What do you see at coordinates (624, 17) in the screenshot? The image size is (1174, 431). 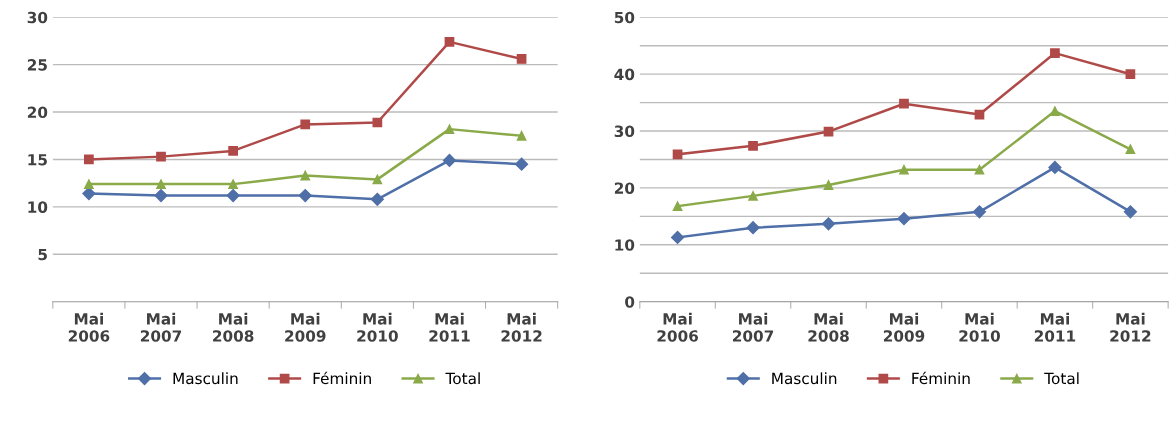 I see `y-tick-label: 50` at bounding box center [624, 17].